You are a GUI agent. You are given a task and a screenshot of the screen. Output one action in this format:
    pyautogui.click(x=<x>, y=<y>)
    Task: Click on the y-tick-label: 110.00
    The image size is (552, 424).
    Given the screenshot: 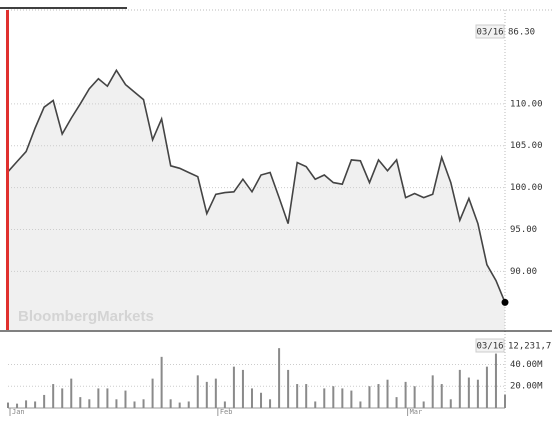 What is the action you would take?
    pyautogui.click(x=526, y=104)
    